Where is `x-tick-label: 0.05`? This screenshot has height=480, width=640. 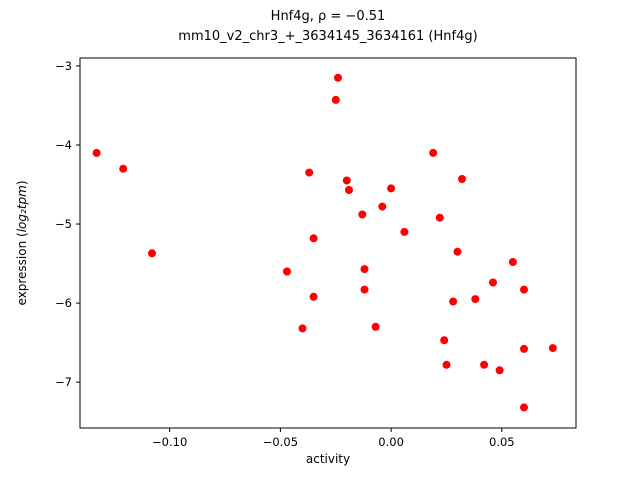
x-tick-label: 0.05 is located at coordinates (502, 442).